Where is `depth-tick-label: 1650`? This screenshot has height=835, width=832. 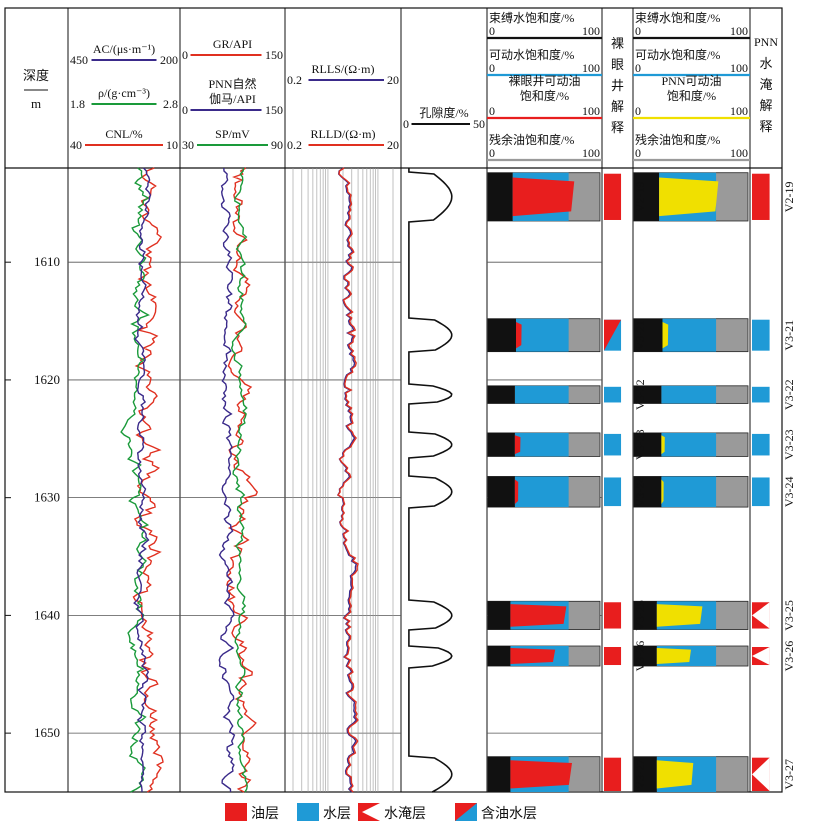
depth-tick-label: 1650 is located at coordinates (47, 732).